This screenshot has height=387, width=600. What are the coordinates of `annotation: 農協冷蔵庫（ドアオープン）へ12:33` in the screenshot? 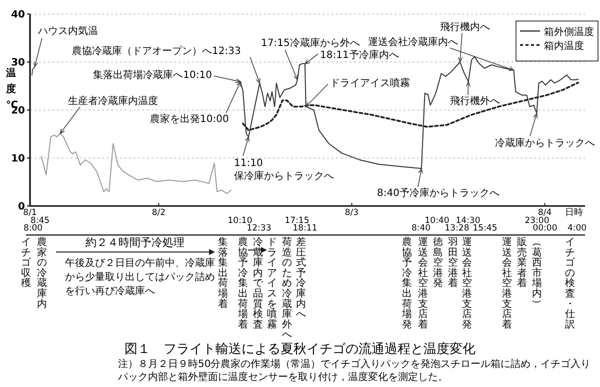 It's located at (156, 51).